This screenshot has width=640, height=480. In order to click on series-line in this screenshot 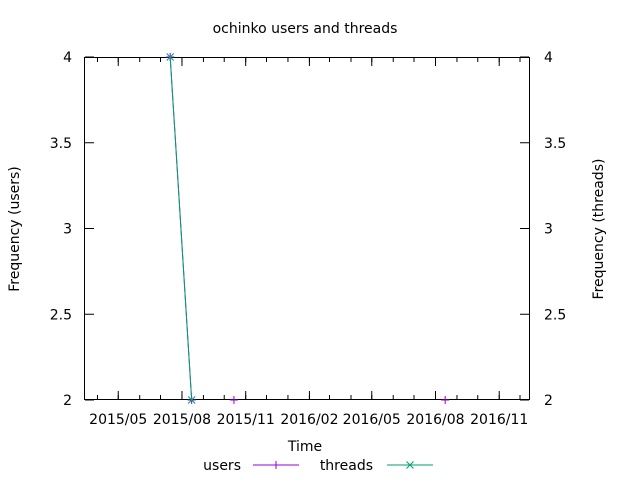, I will do `click(181, 228)`.